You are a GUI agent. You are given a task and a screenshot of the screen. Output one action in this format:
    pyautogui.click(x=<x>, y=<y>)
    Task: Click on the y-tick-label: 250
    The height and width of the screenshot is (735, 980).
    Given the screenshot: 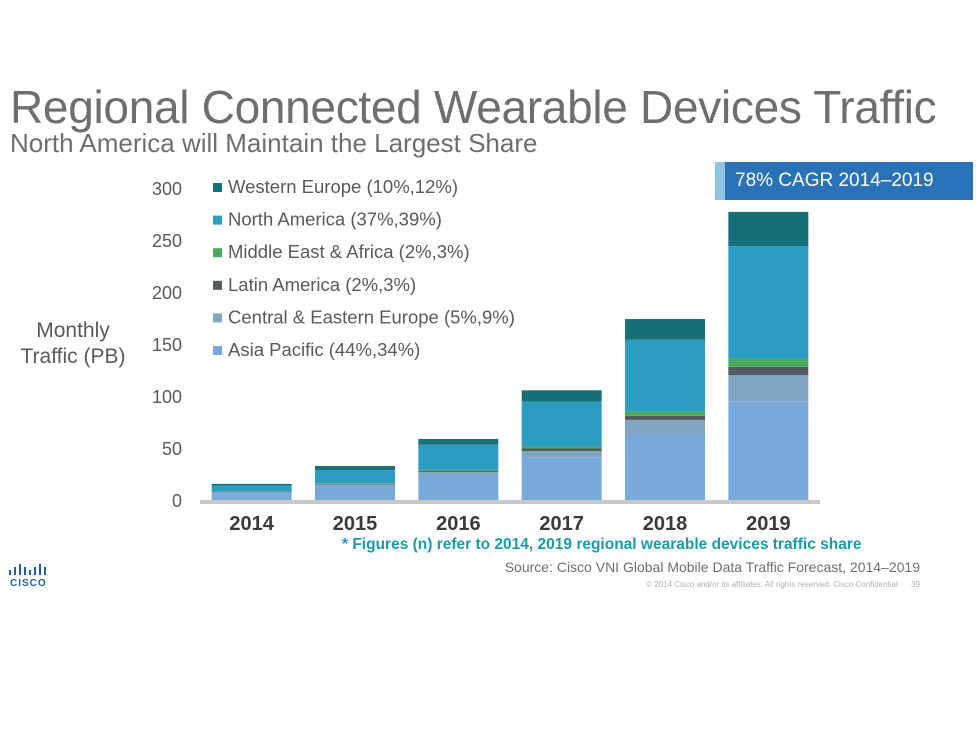 What is the action you would take?
    pyautogui.click(x=167, y=241)
    